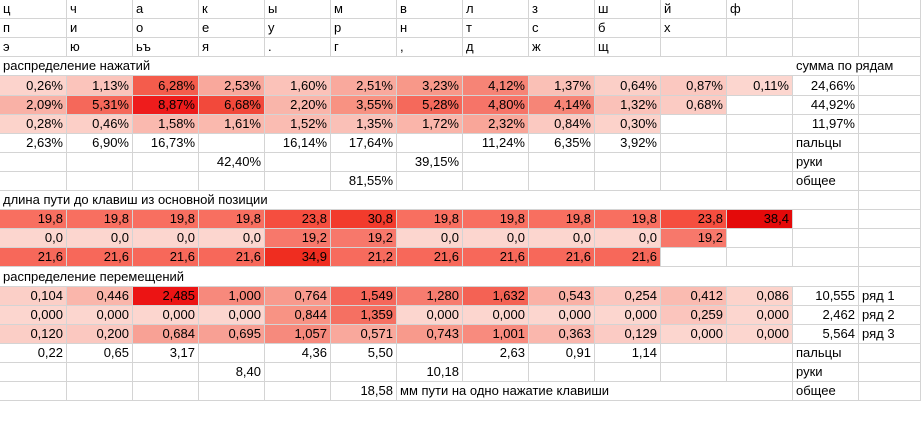 Image resolution: width=921 pixels, height=421 pixels. What do you see at coordinates (430, 334) in the screenshot?
I see `cell-r18-c7: 0,743` at bounding box center [430, 334].